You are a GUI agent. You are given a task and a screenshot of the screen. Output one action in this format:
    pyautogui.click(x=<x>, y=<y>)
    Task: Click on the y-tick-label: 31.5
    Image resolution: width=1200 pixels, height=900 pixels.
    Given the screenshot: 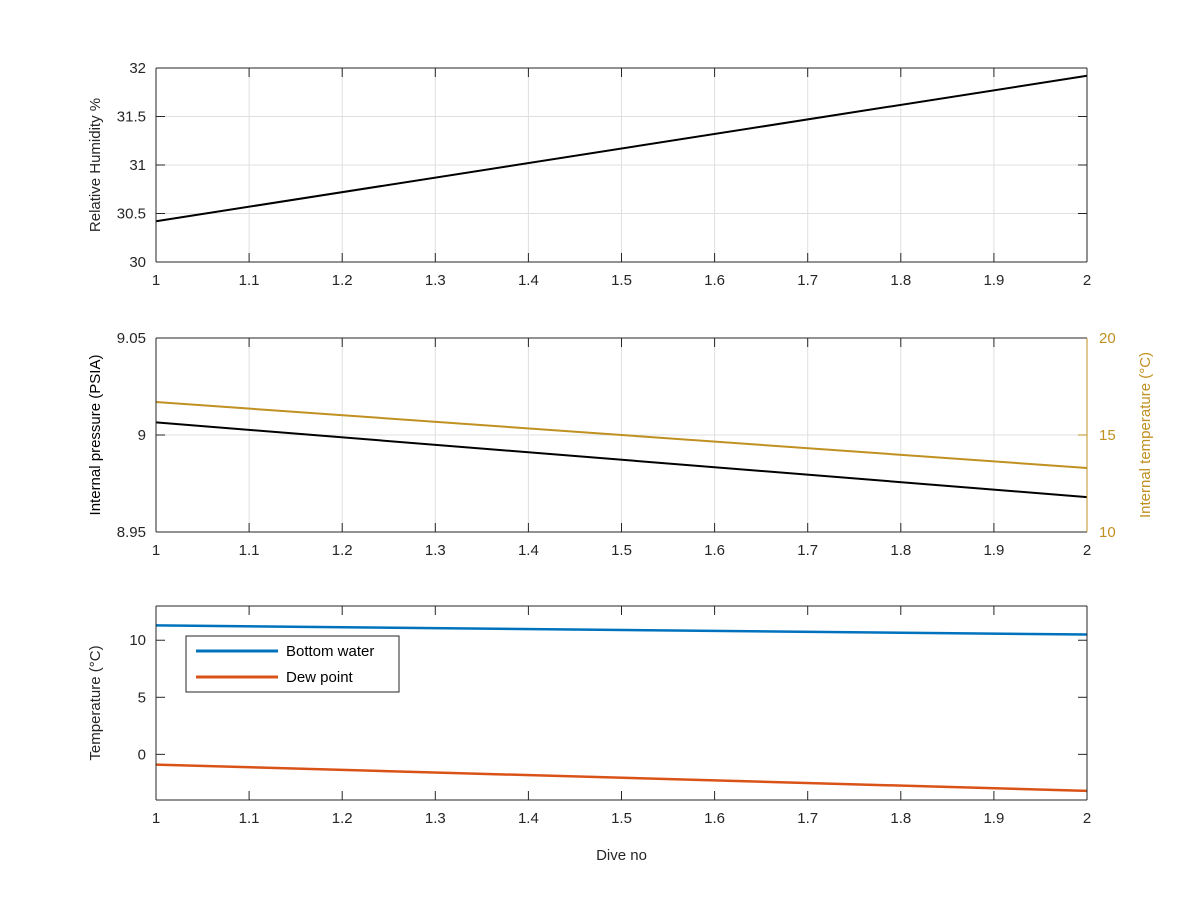 What is the action you would take?
    pyautogui.click(x=131, y=117)
    